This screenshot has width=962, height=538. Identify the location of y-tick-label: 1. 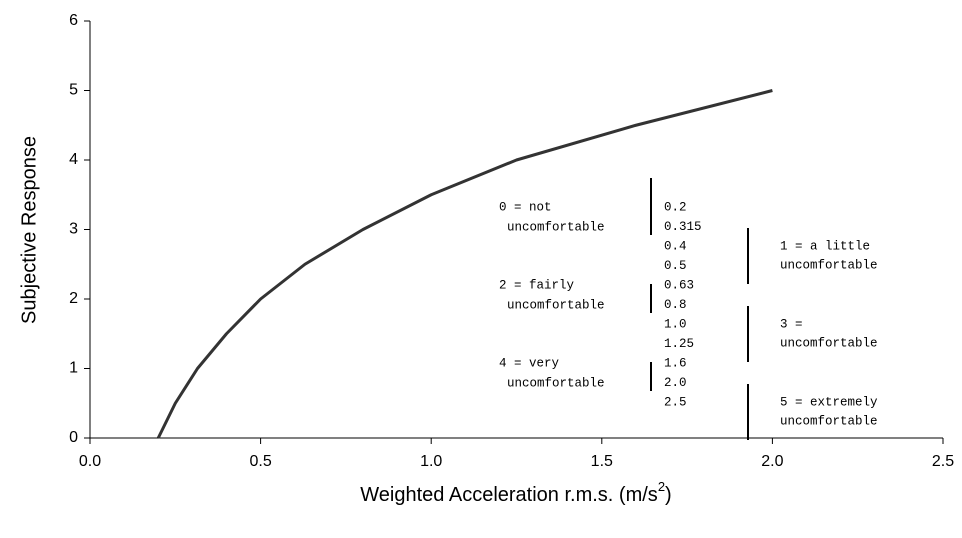
(73, 368).